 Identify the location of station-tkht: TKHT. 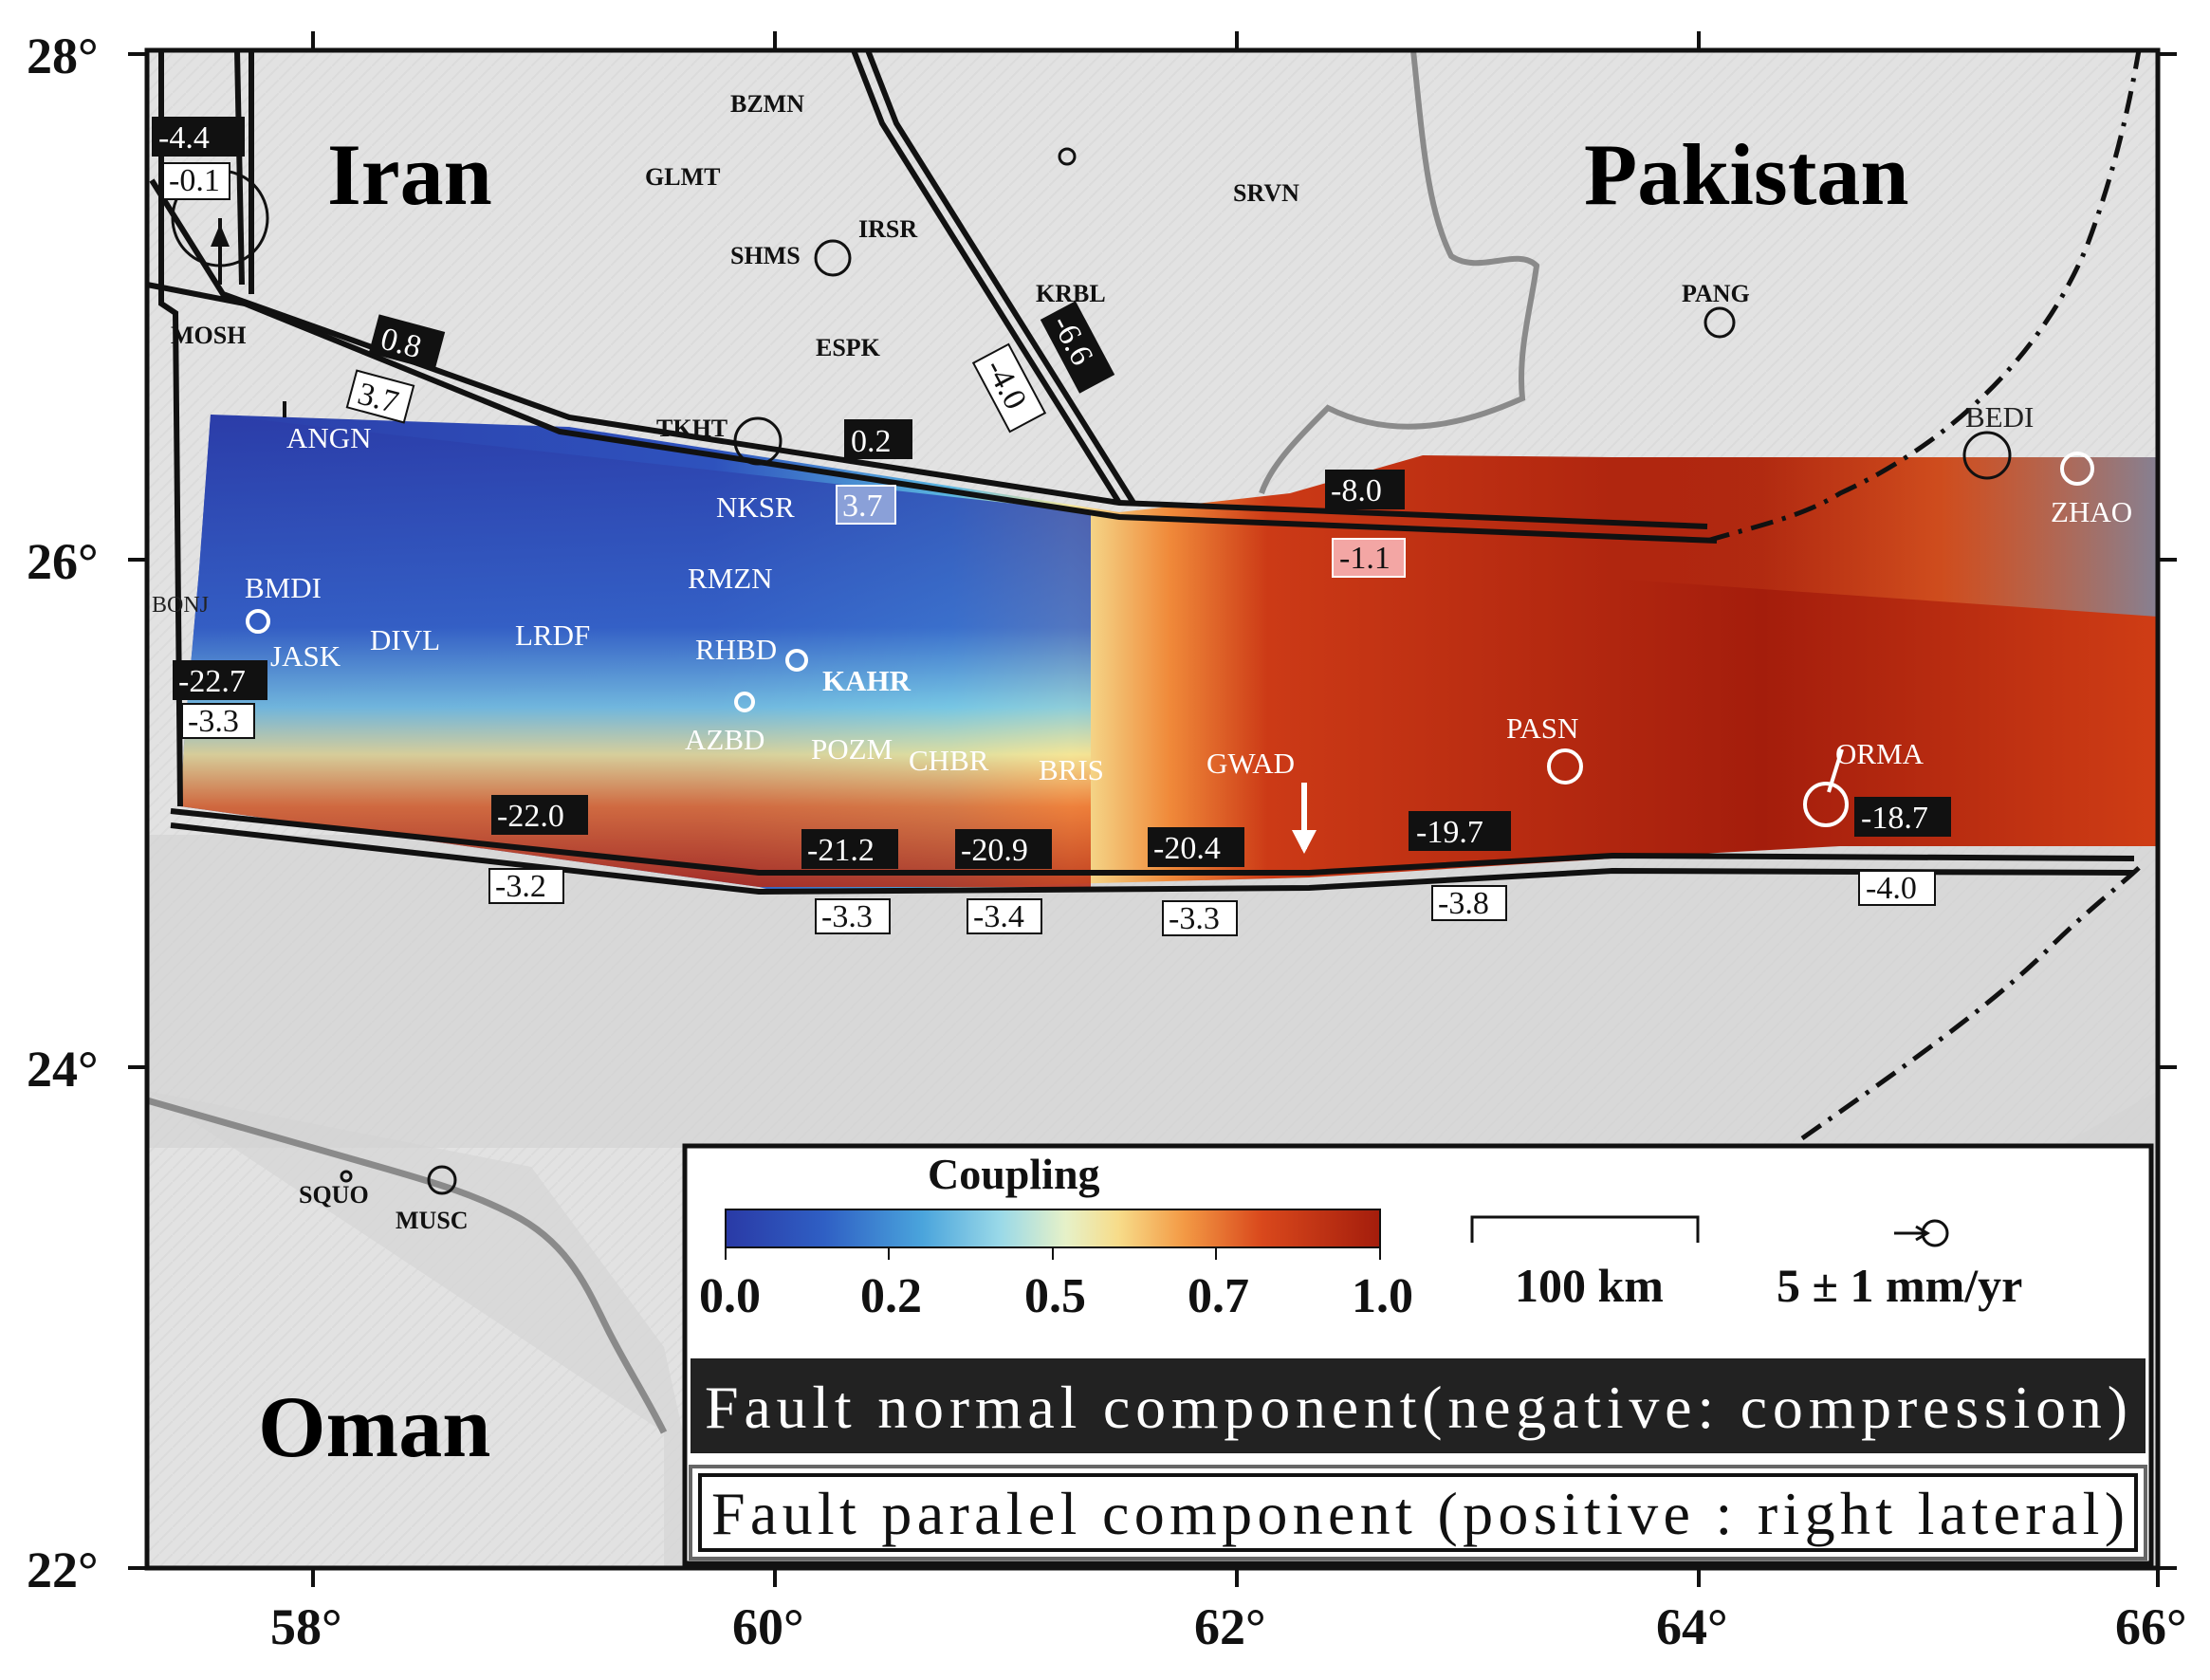
(691, 428).